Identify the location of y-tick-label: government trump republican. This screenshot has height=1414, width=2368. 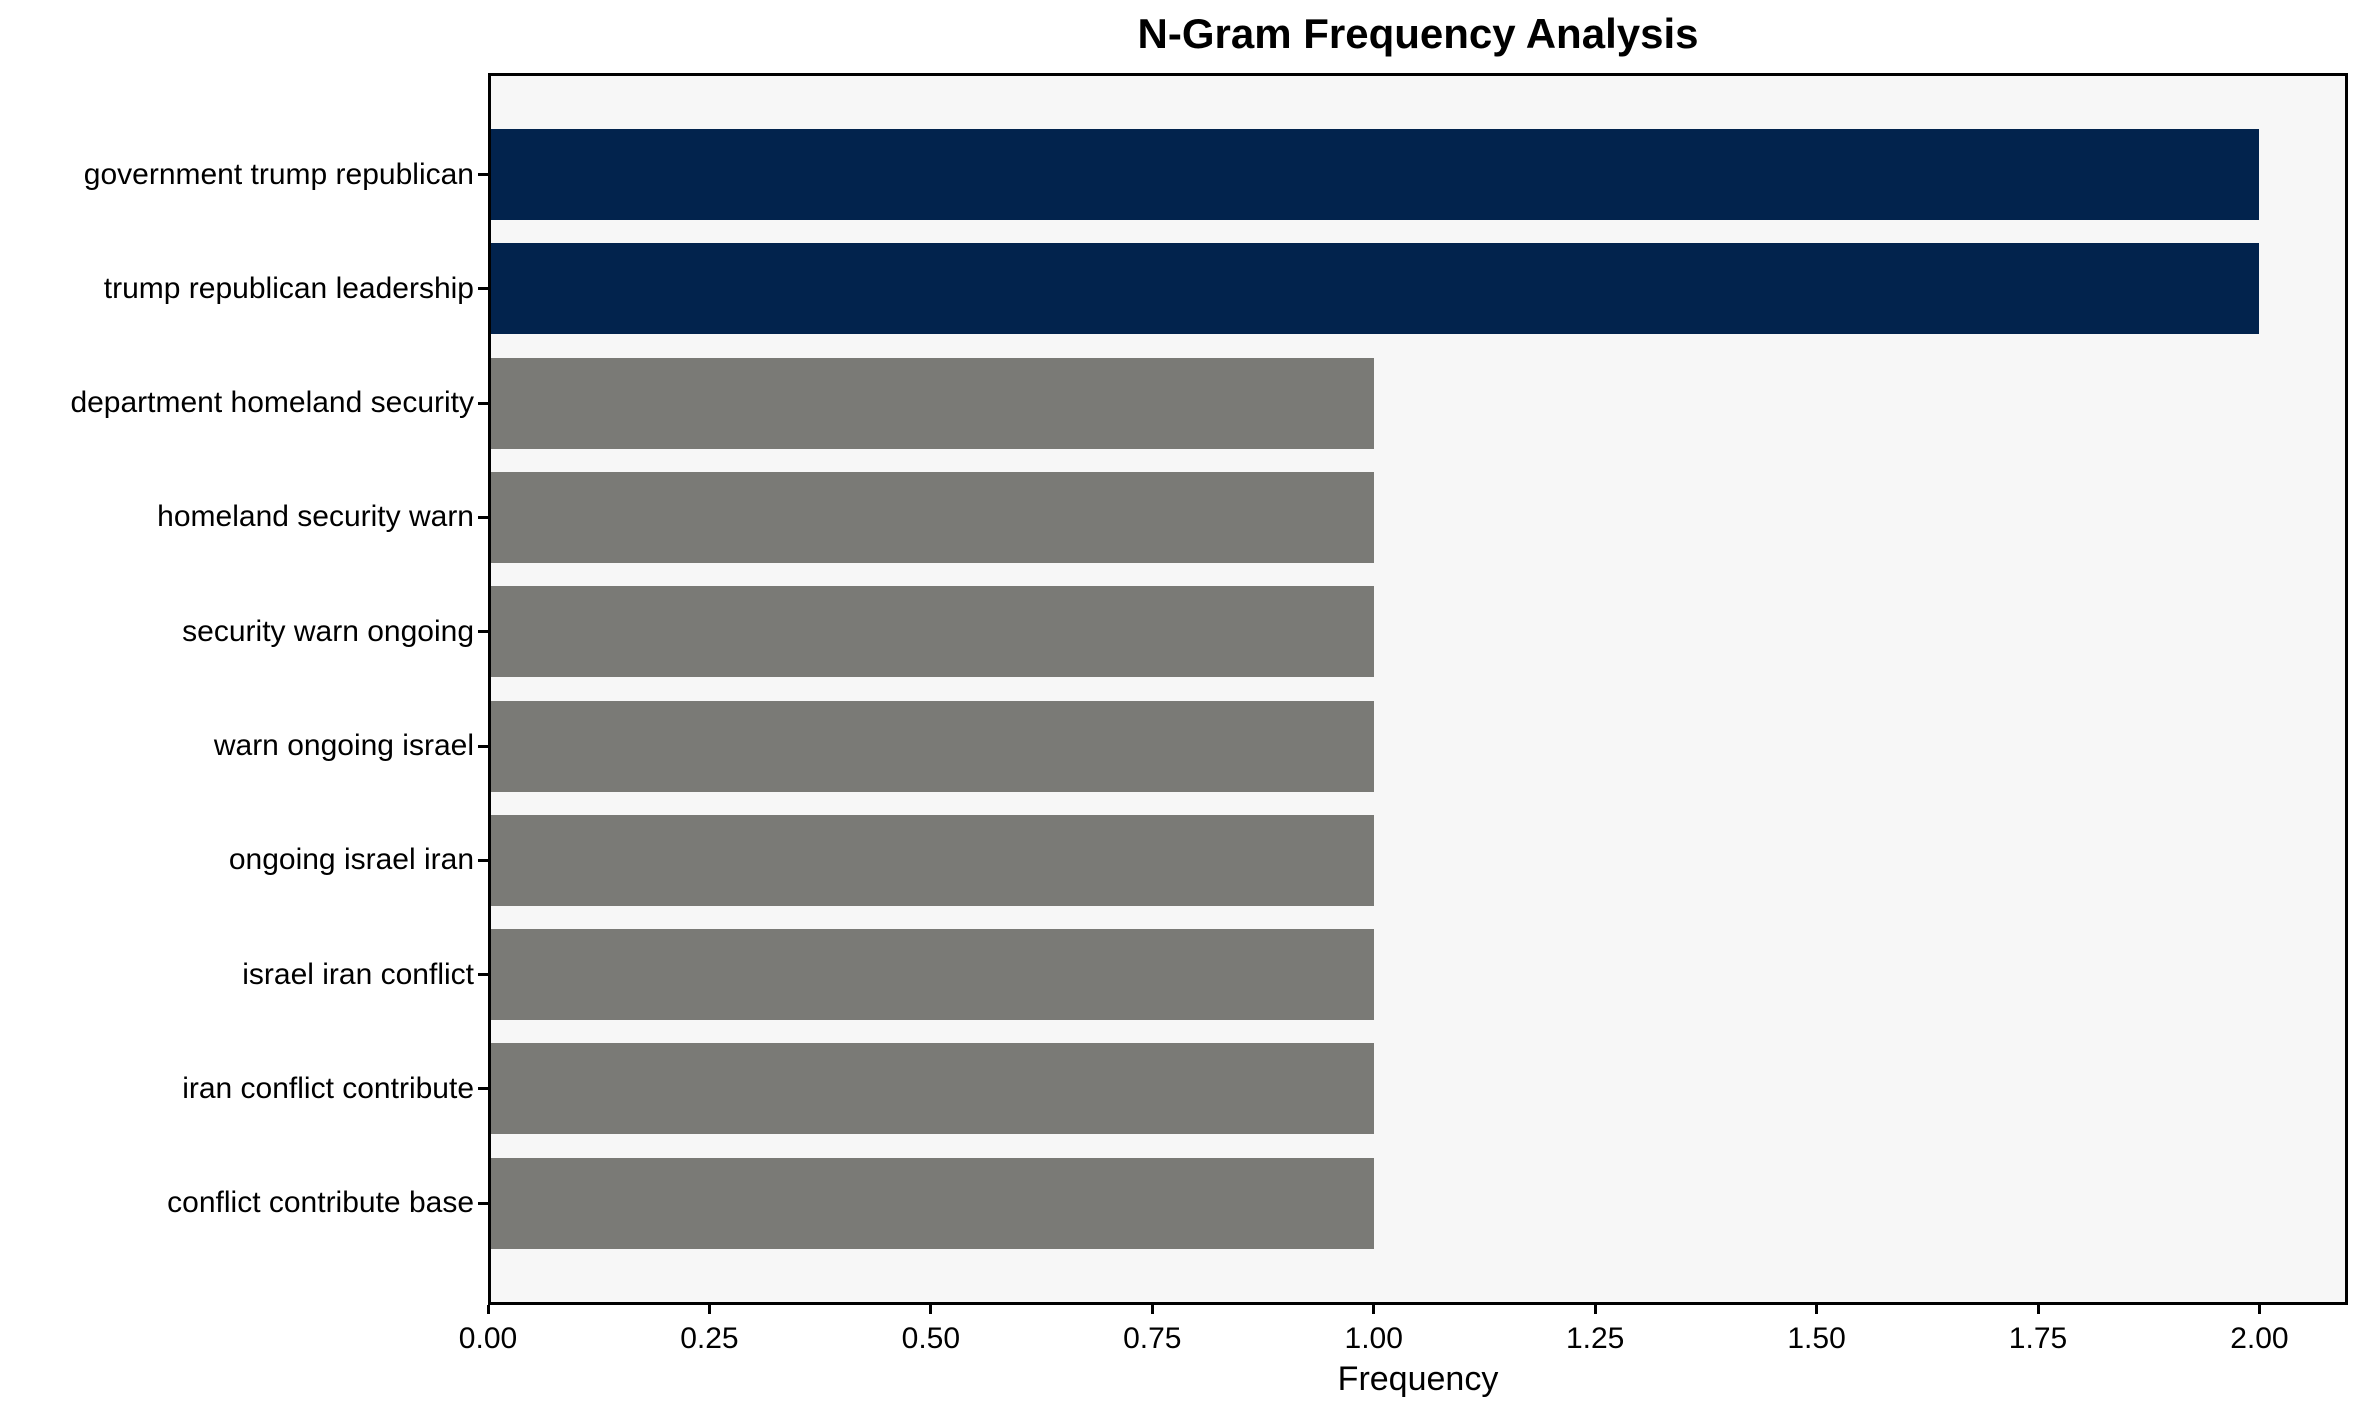
(278, 174).